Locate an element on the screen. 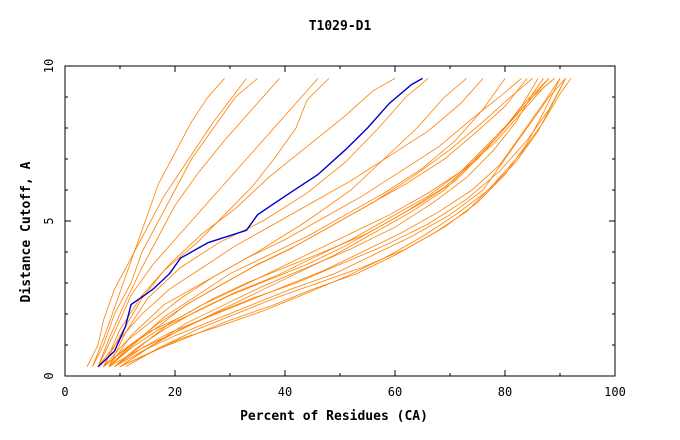  x-tick-label-4: 80 is located at coordinates (505, 392).